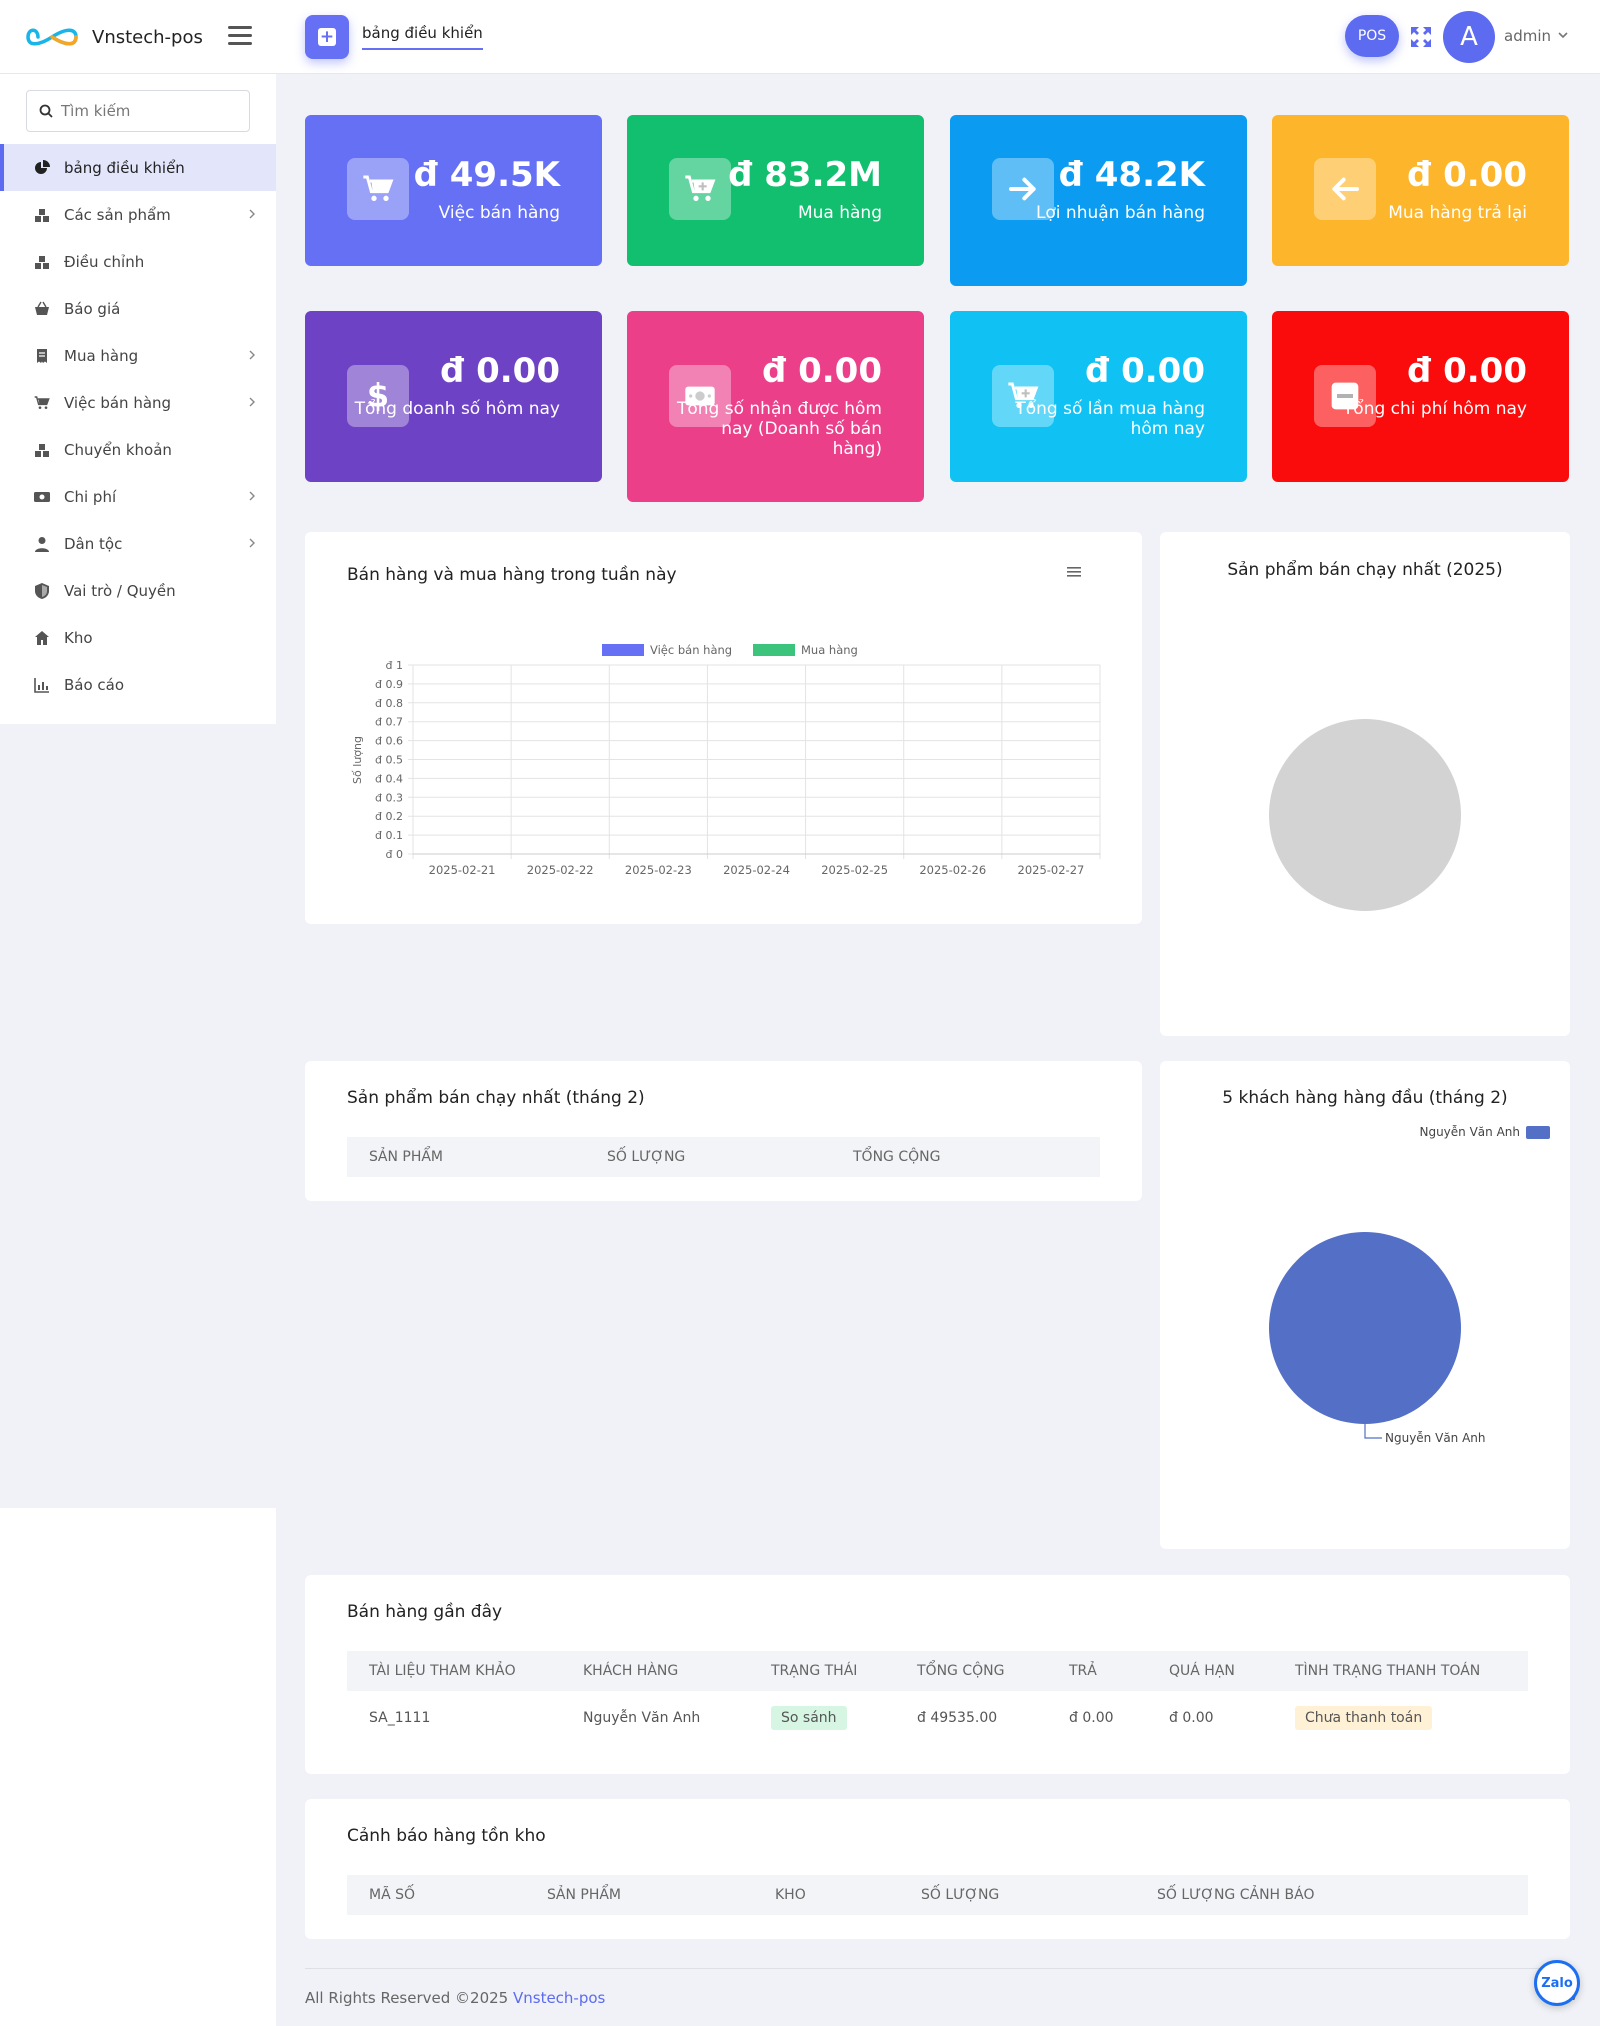 The image size is (1600, 2026). Describe the element at coordinates (422, 37) in the screenshot. I see `tab-dashboard: bảng điều khiển` at that location.